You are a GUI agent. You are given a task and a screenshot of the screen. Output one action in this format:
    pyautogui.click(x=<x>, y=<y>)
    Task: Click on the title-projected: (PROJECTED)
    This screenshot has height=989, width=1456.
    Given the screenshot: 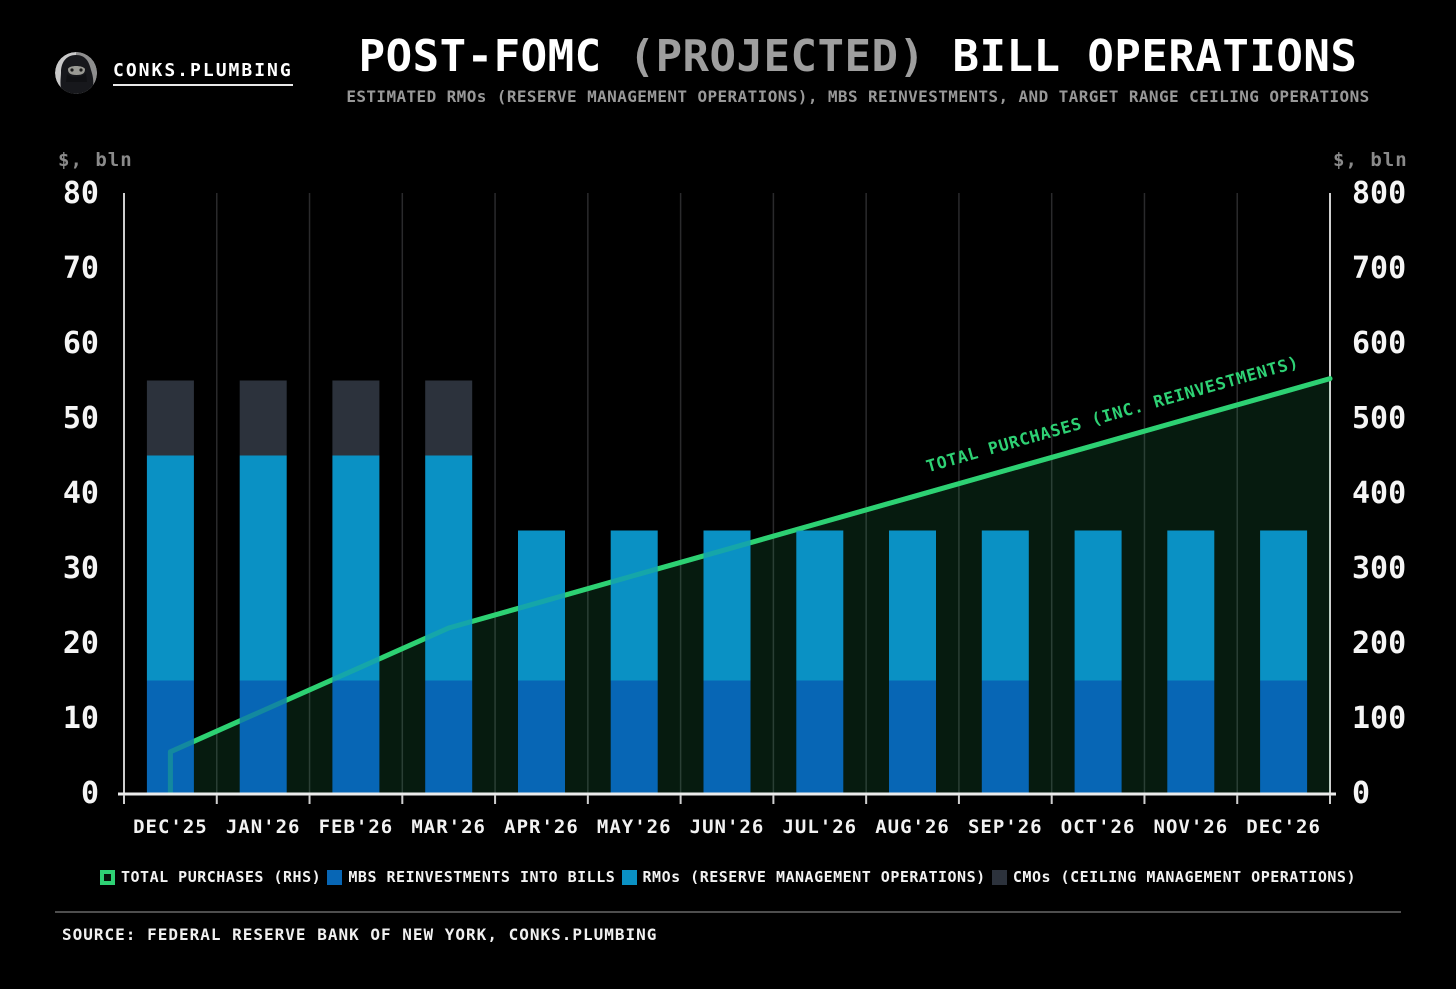 What is the action you would take?
    pyautogui.click(x=777, y=56)
    